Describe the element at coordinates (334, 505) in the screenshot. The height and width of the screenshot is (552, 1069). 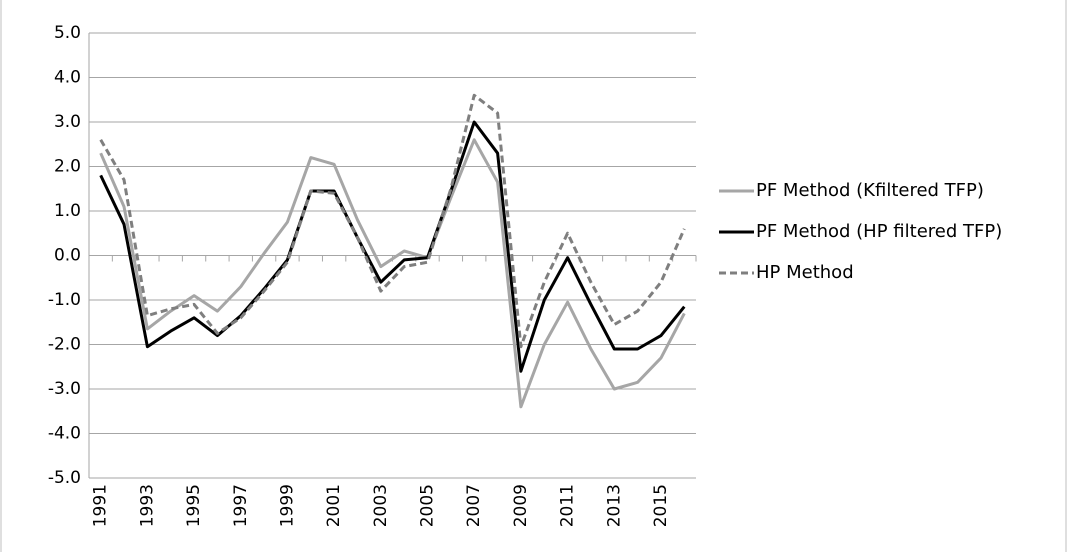
I see `x-tick-label: 2001` at that location.